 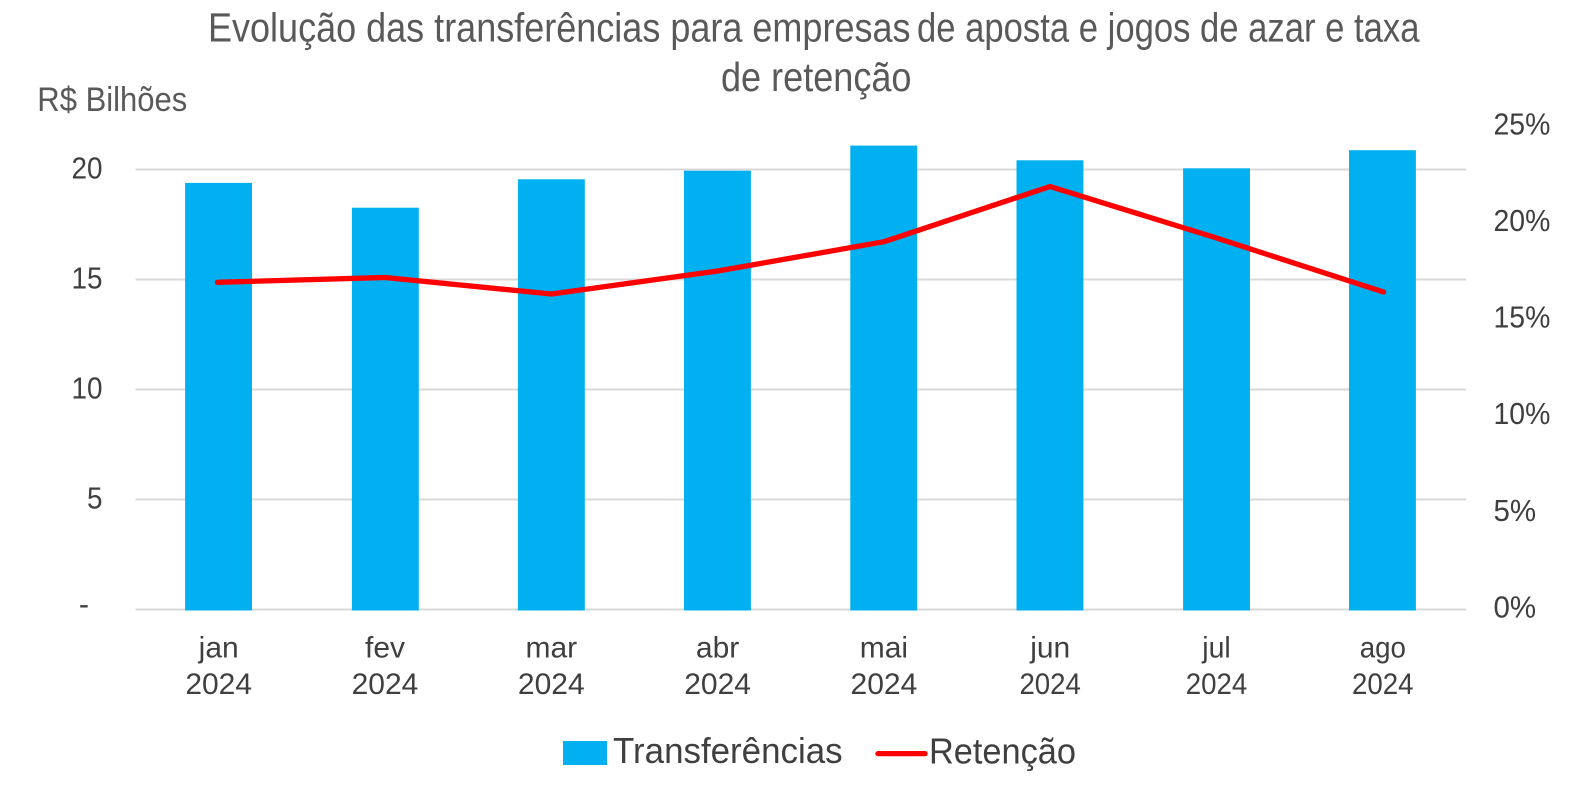 What do you see at coordinates (112, 100) in the screenshot?
I see `svg-text: R$ Bilhões` at bounding box center [112, 100].